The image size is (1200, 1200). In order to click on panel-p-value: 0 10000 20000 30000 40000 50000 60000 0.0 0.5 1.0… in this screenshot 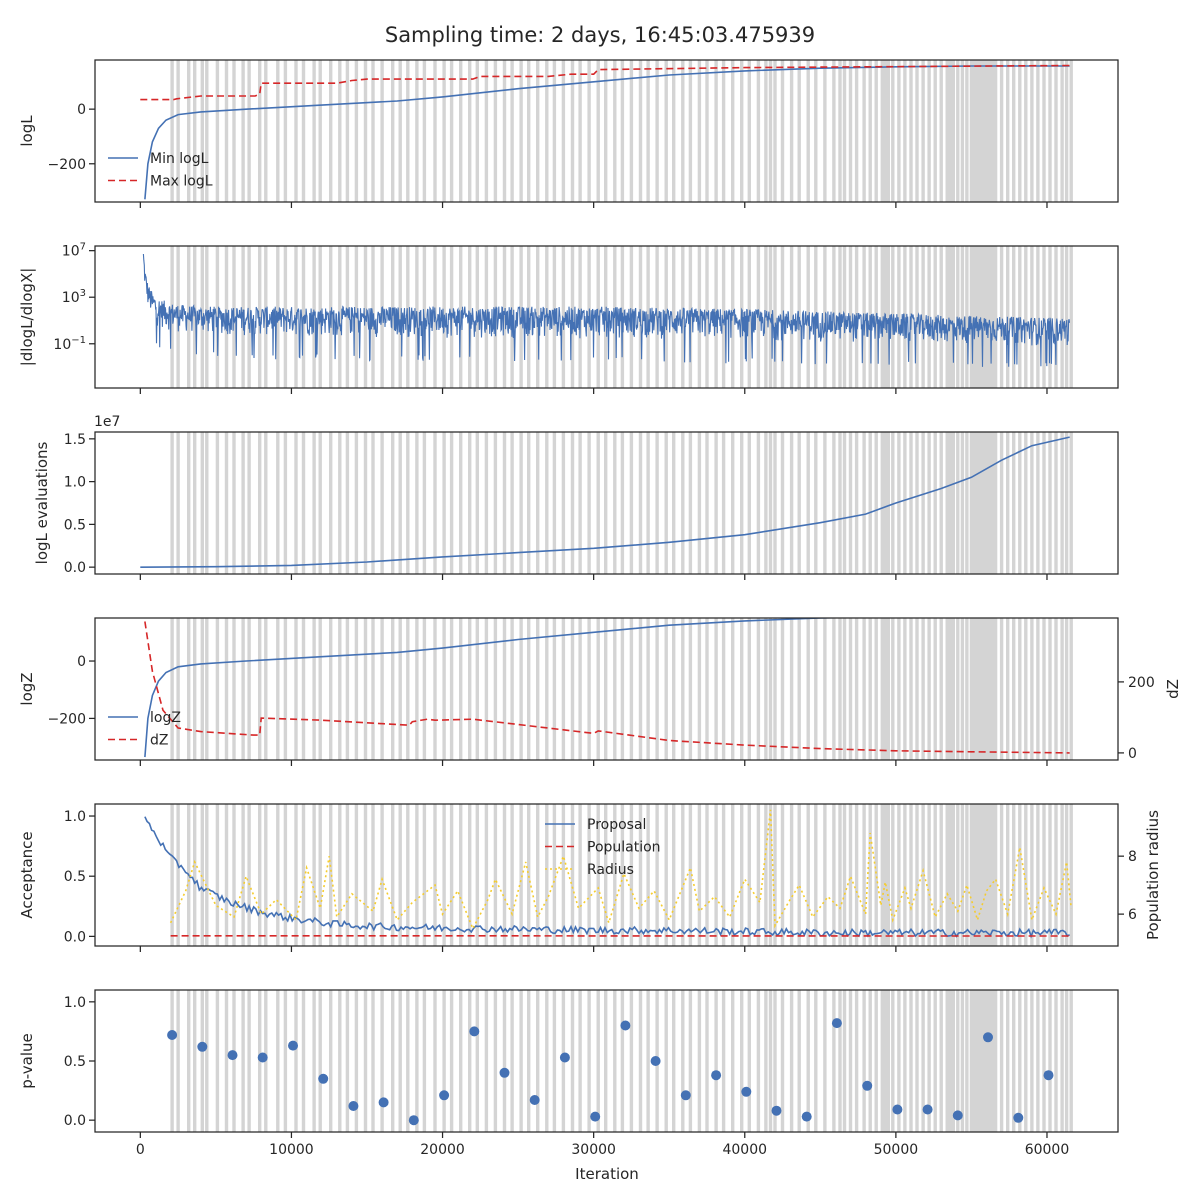, I will do `click(568, 1073)`.